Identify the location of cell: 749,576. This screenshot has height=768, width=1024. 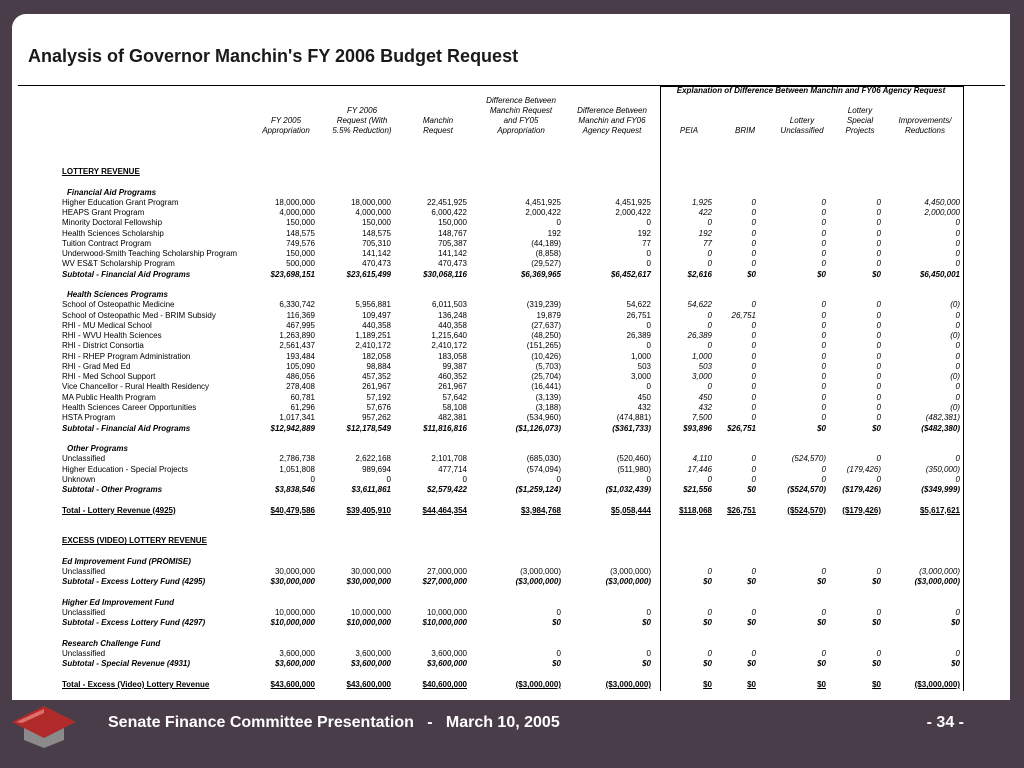
(300, 243).